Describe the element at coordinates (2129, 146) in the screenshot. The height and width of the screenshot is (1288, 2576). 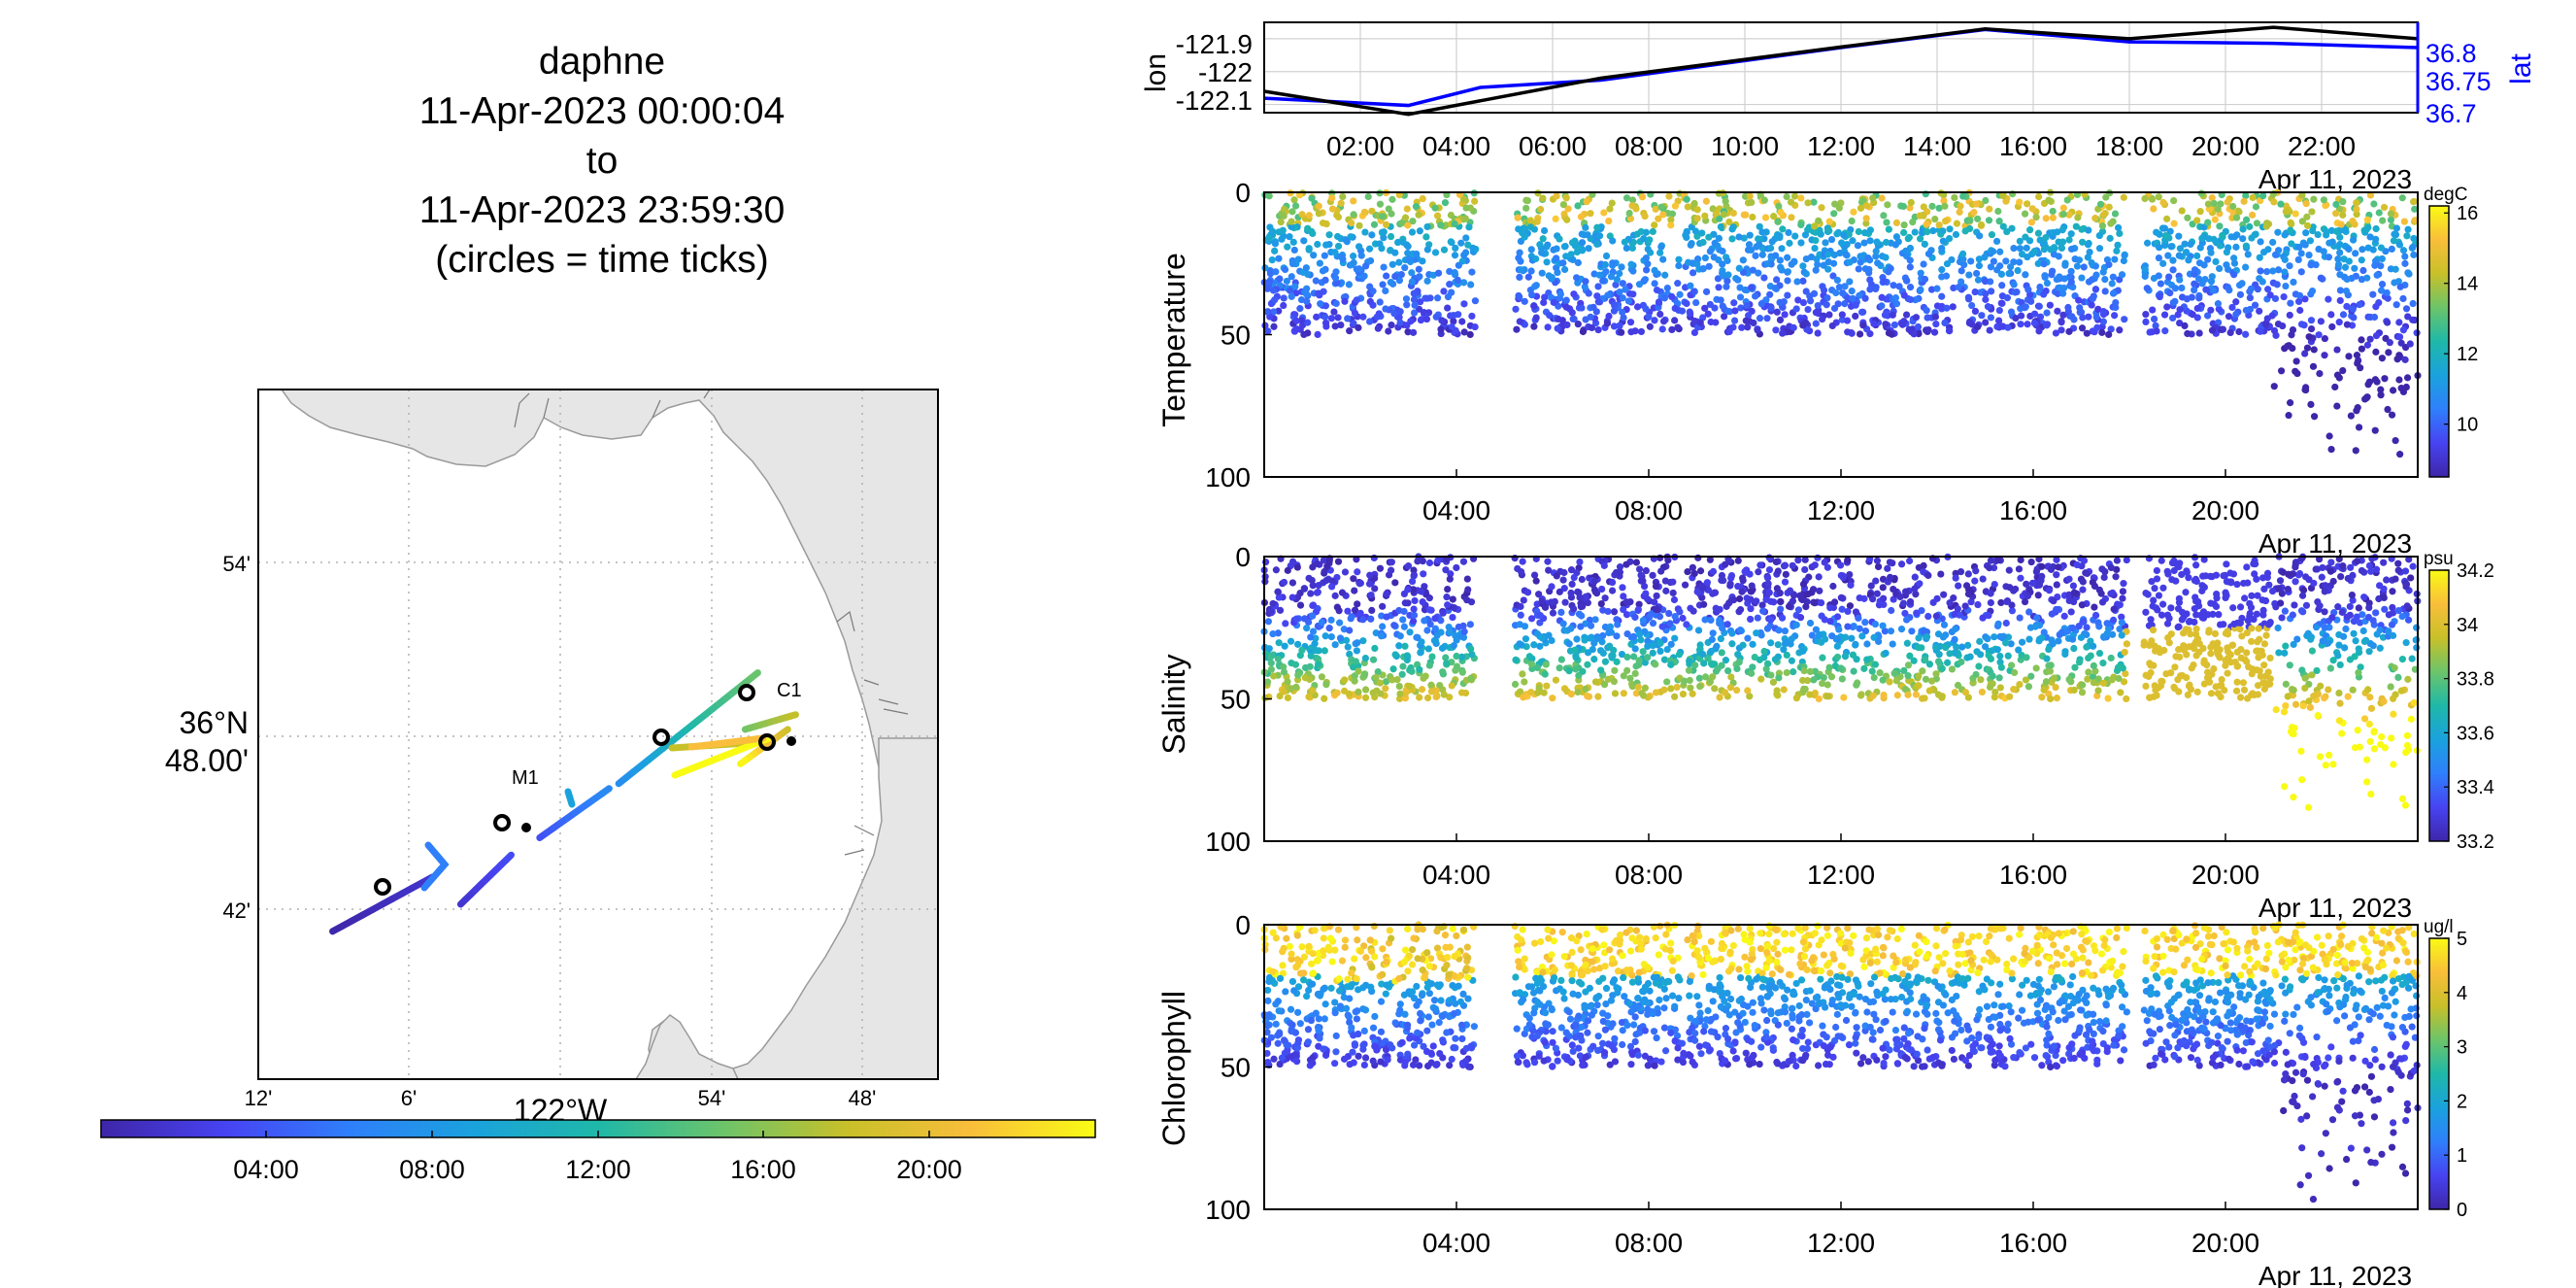
I see `lonlat-xtick: 18:00` at that location.